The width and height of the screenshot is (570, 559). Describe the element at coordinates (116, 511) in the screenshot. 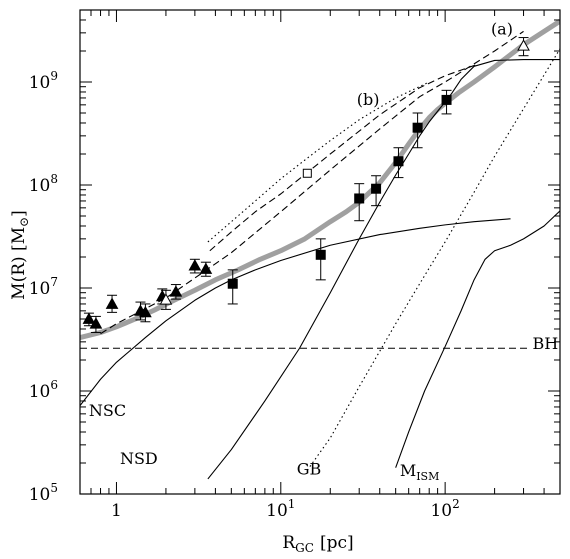

I see `x-tick-label: 1` at that location.